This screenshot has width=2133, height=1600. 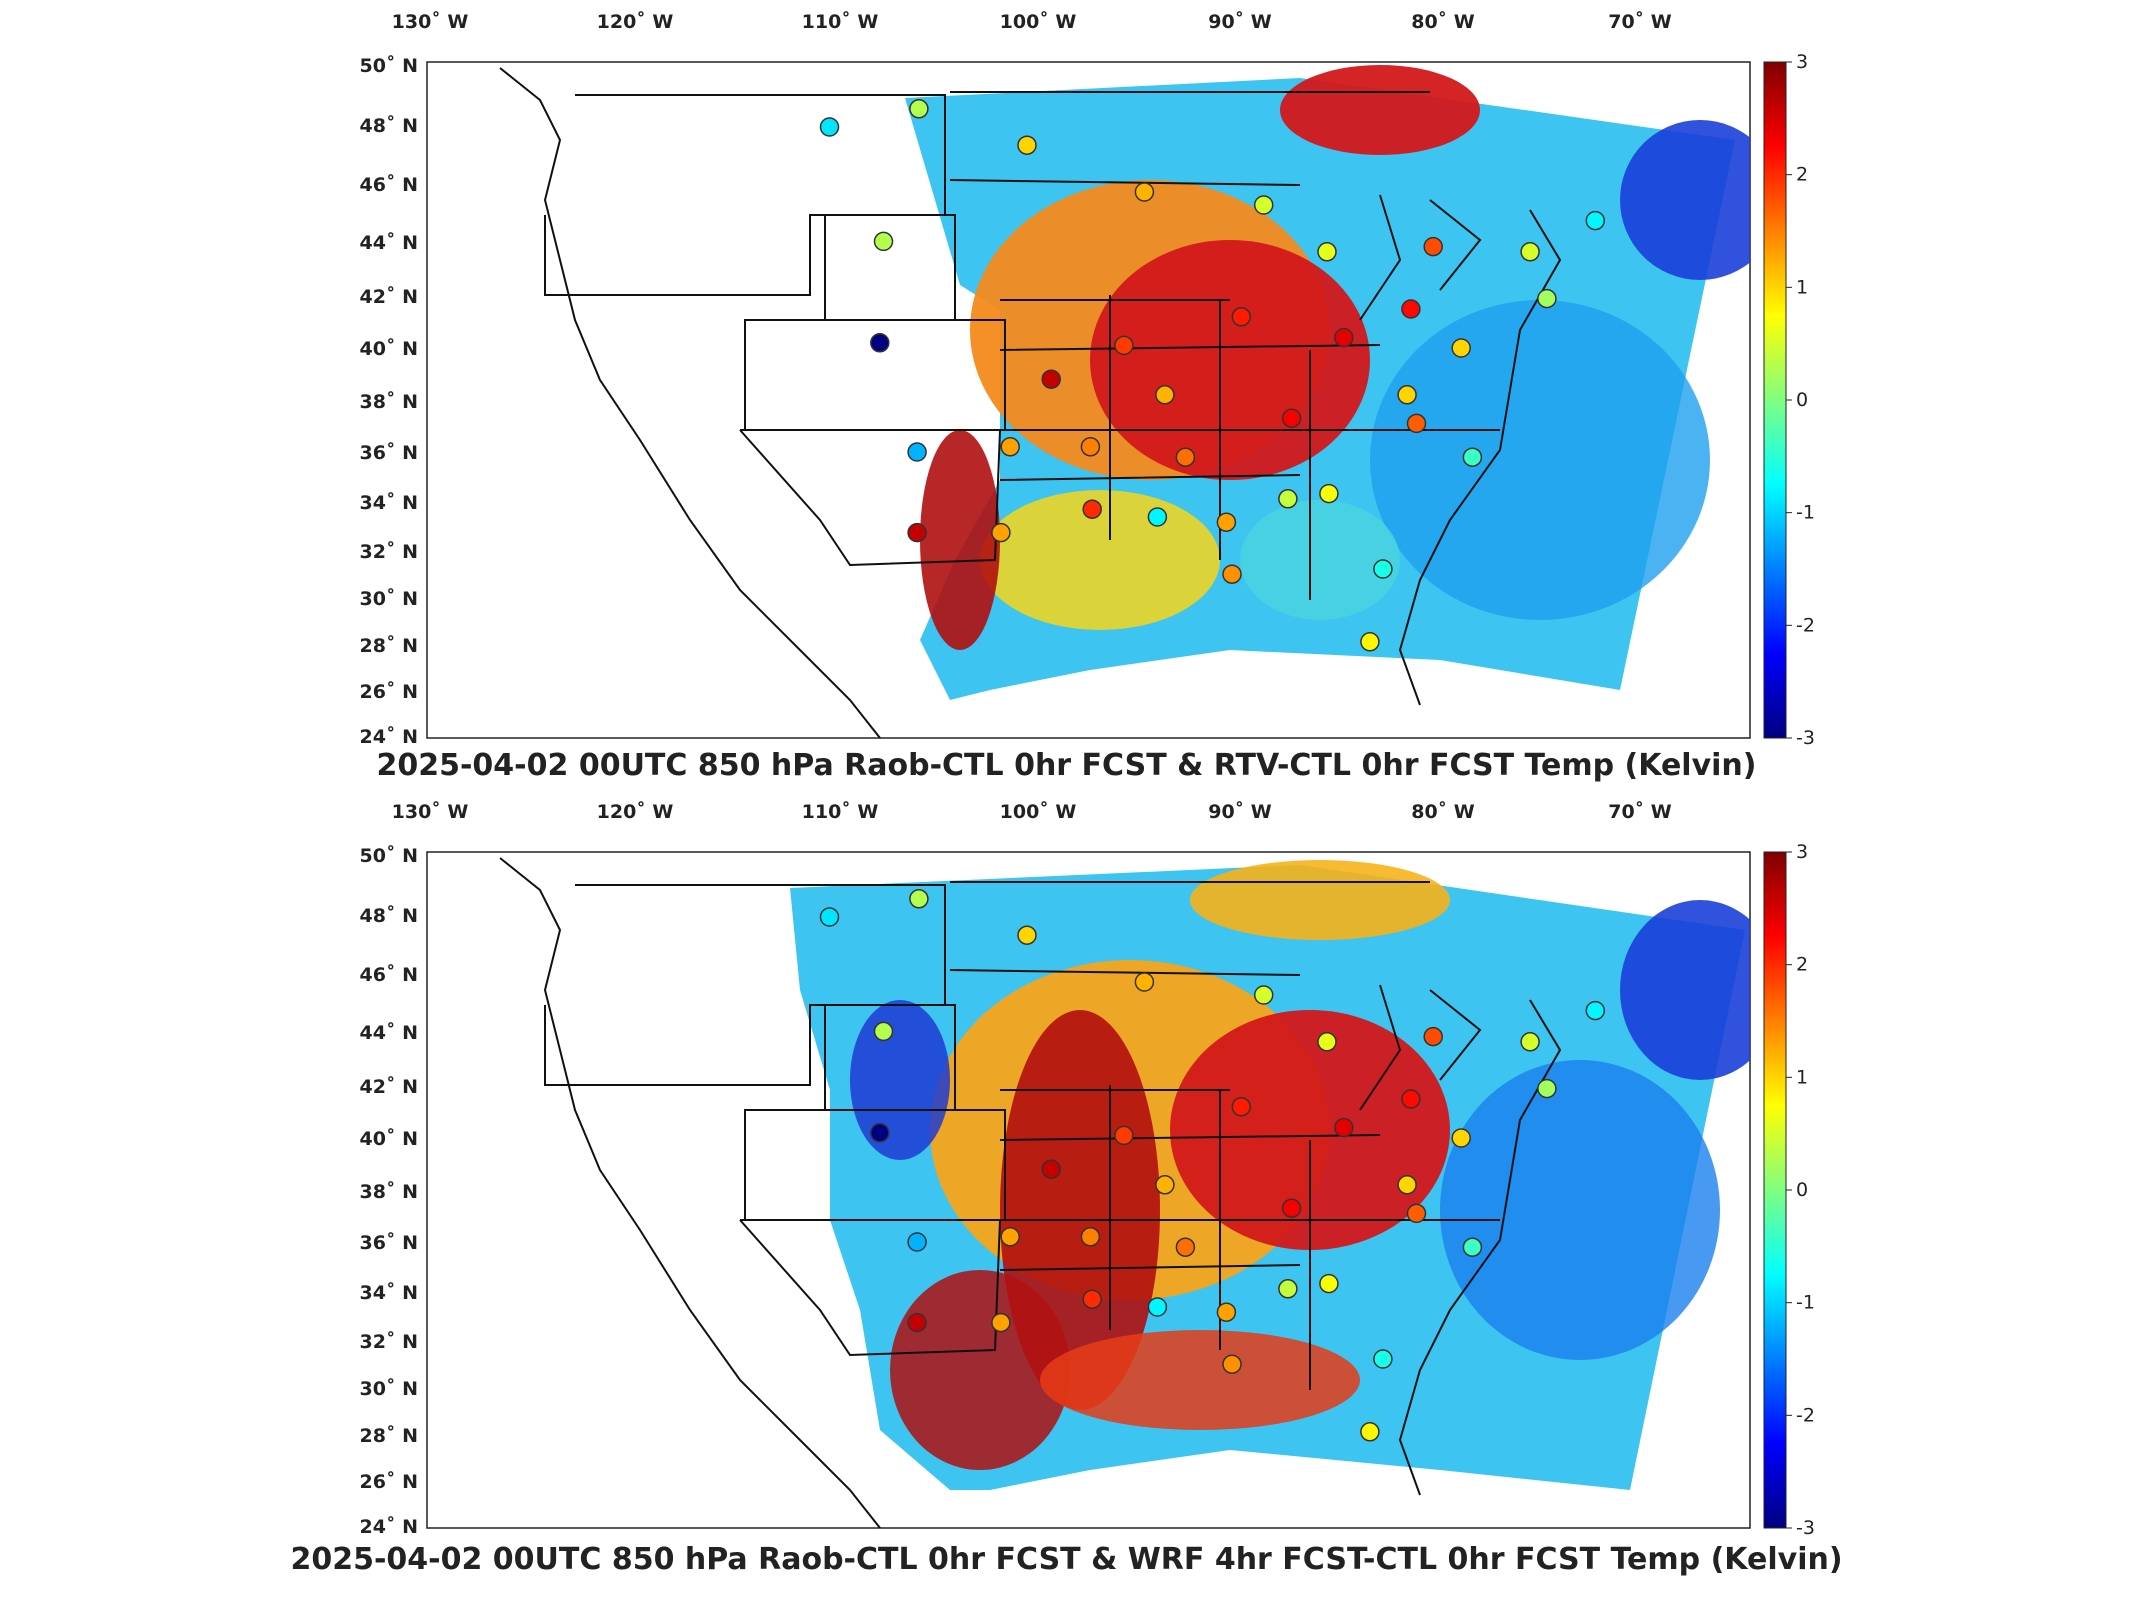 I want to click on field-orange-north, so click(x=1320, y=900).